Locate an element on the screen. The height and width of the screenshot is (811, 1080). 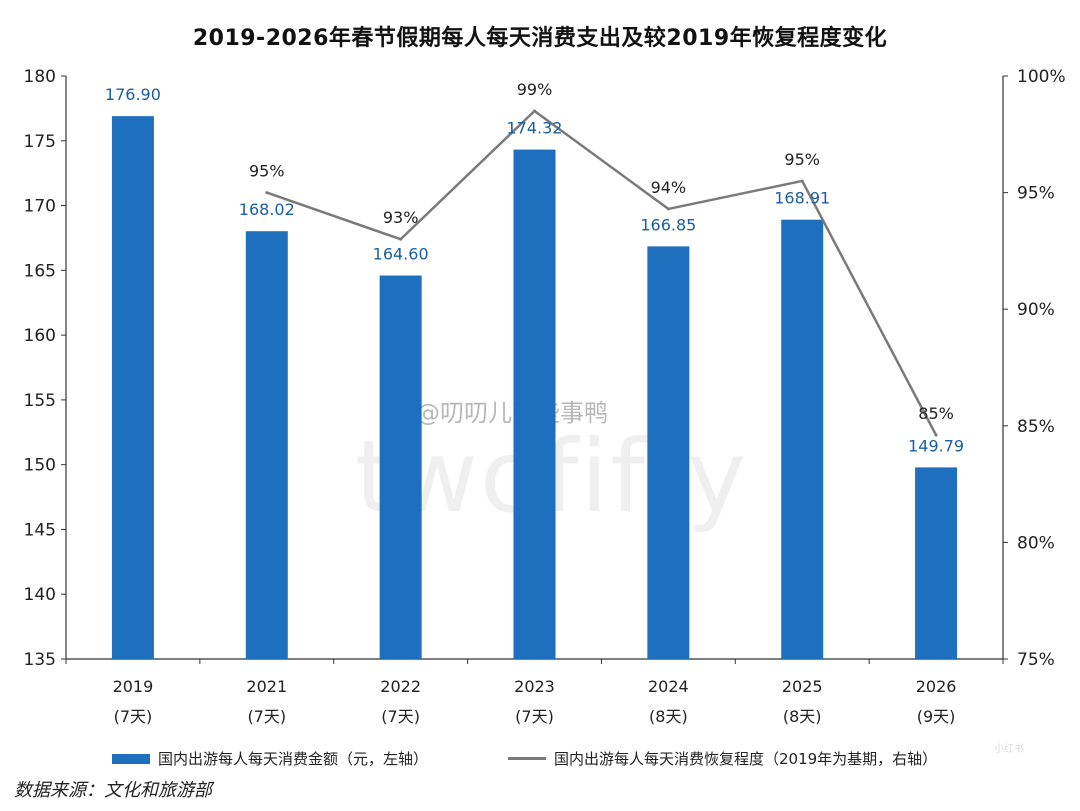
line-value-label: 93% is located at coordinates (401, 217).